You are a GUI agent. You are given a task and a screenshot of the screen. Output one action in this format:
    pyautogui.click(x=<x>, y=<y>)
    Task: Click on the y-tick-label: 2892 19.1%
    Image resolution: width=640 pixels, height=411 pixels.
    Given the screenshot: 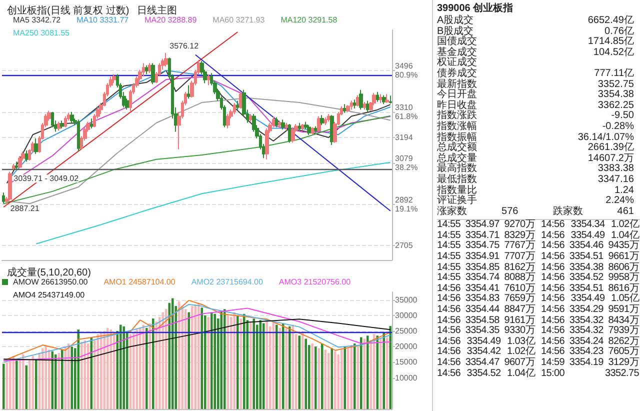 What is the action you would take?
    pyautogui.click(x=406, y=204)
    